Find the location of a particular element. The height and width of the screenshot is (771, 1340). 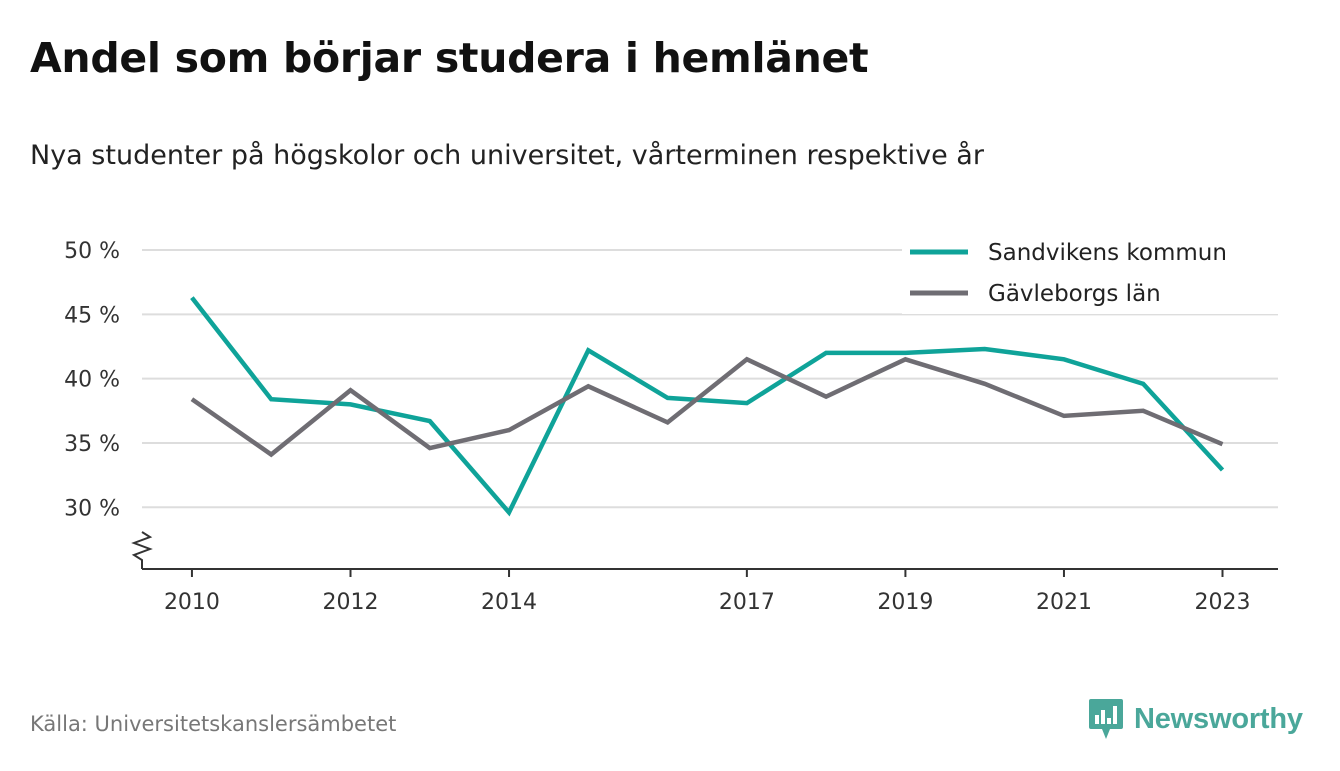

y-tick-label: 30 % is located at coordinates (92, 508).